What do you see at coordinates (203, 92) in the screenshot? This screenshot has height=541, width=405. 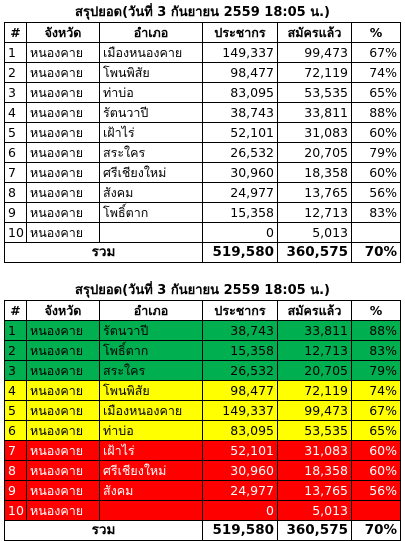 I see `data-row: 3 หนองคาย ท่าบ่อ 83,095 53,535 65%` at bounding box center [203, 92].